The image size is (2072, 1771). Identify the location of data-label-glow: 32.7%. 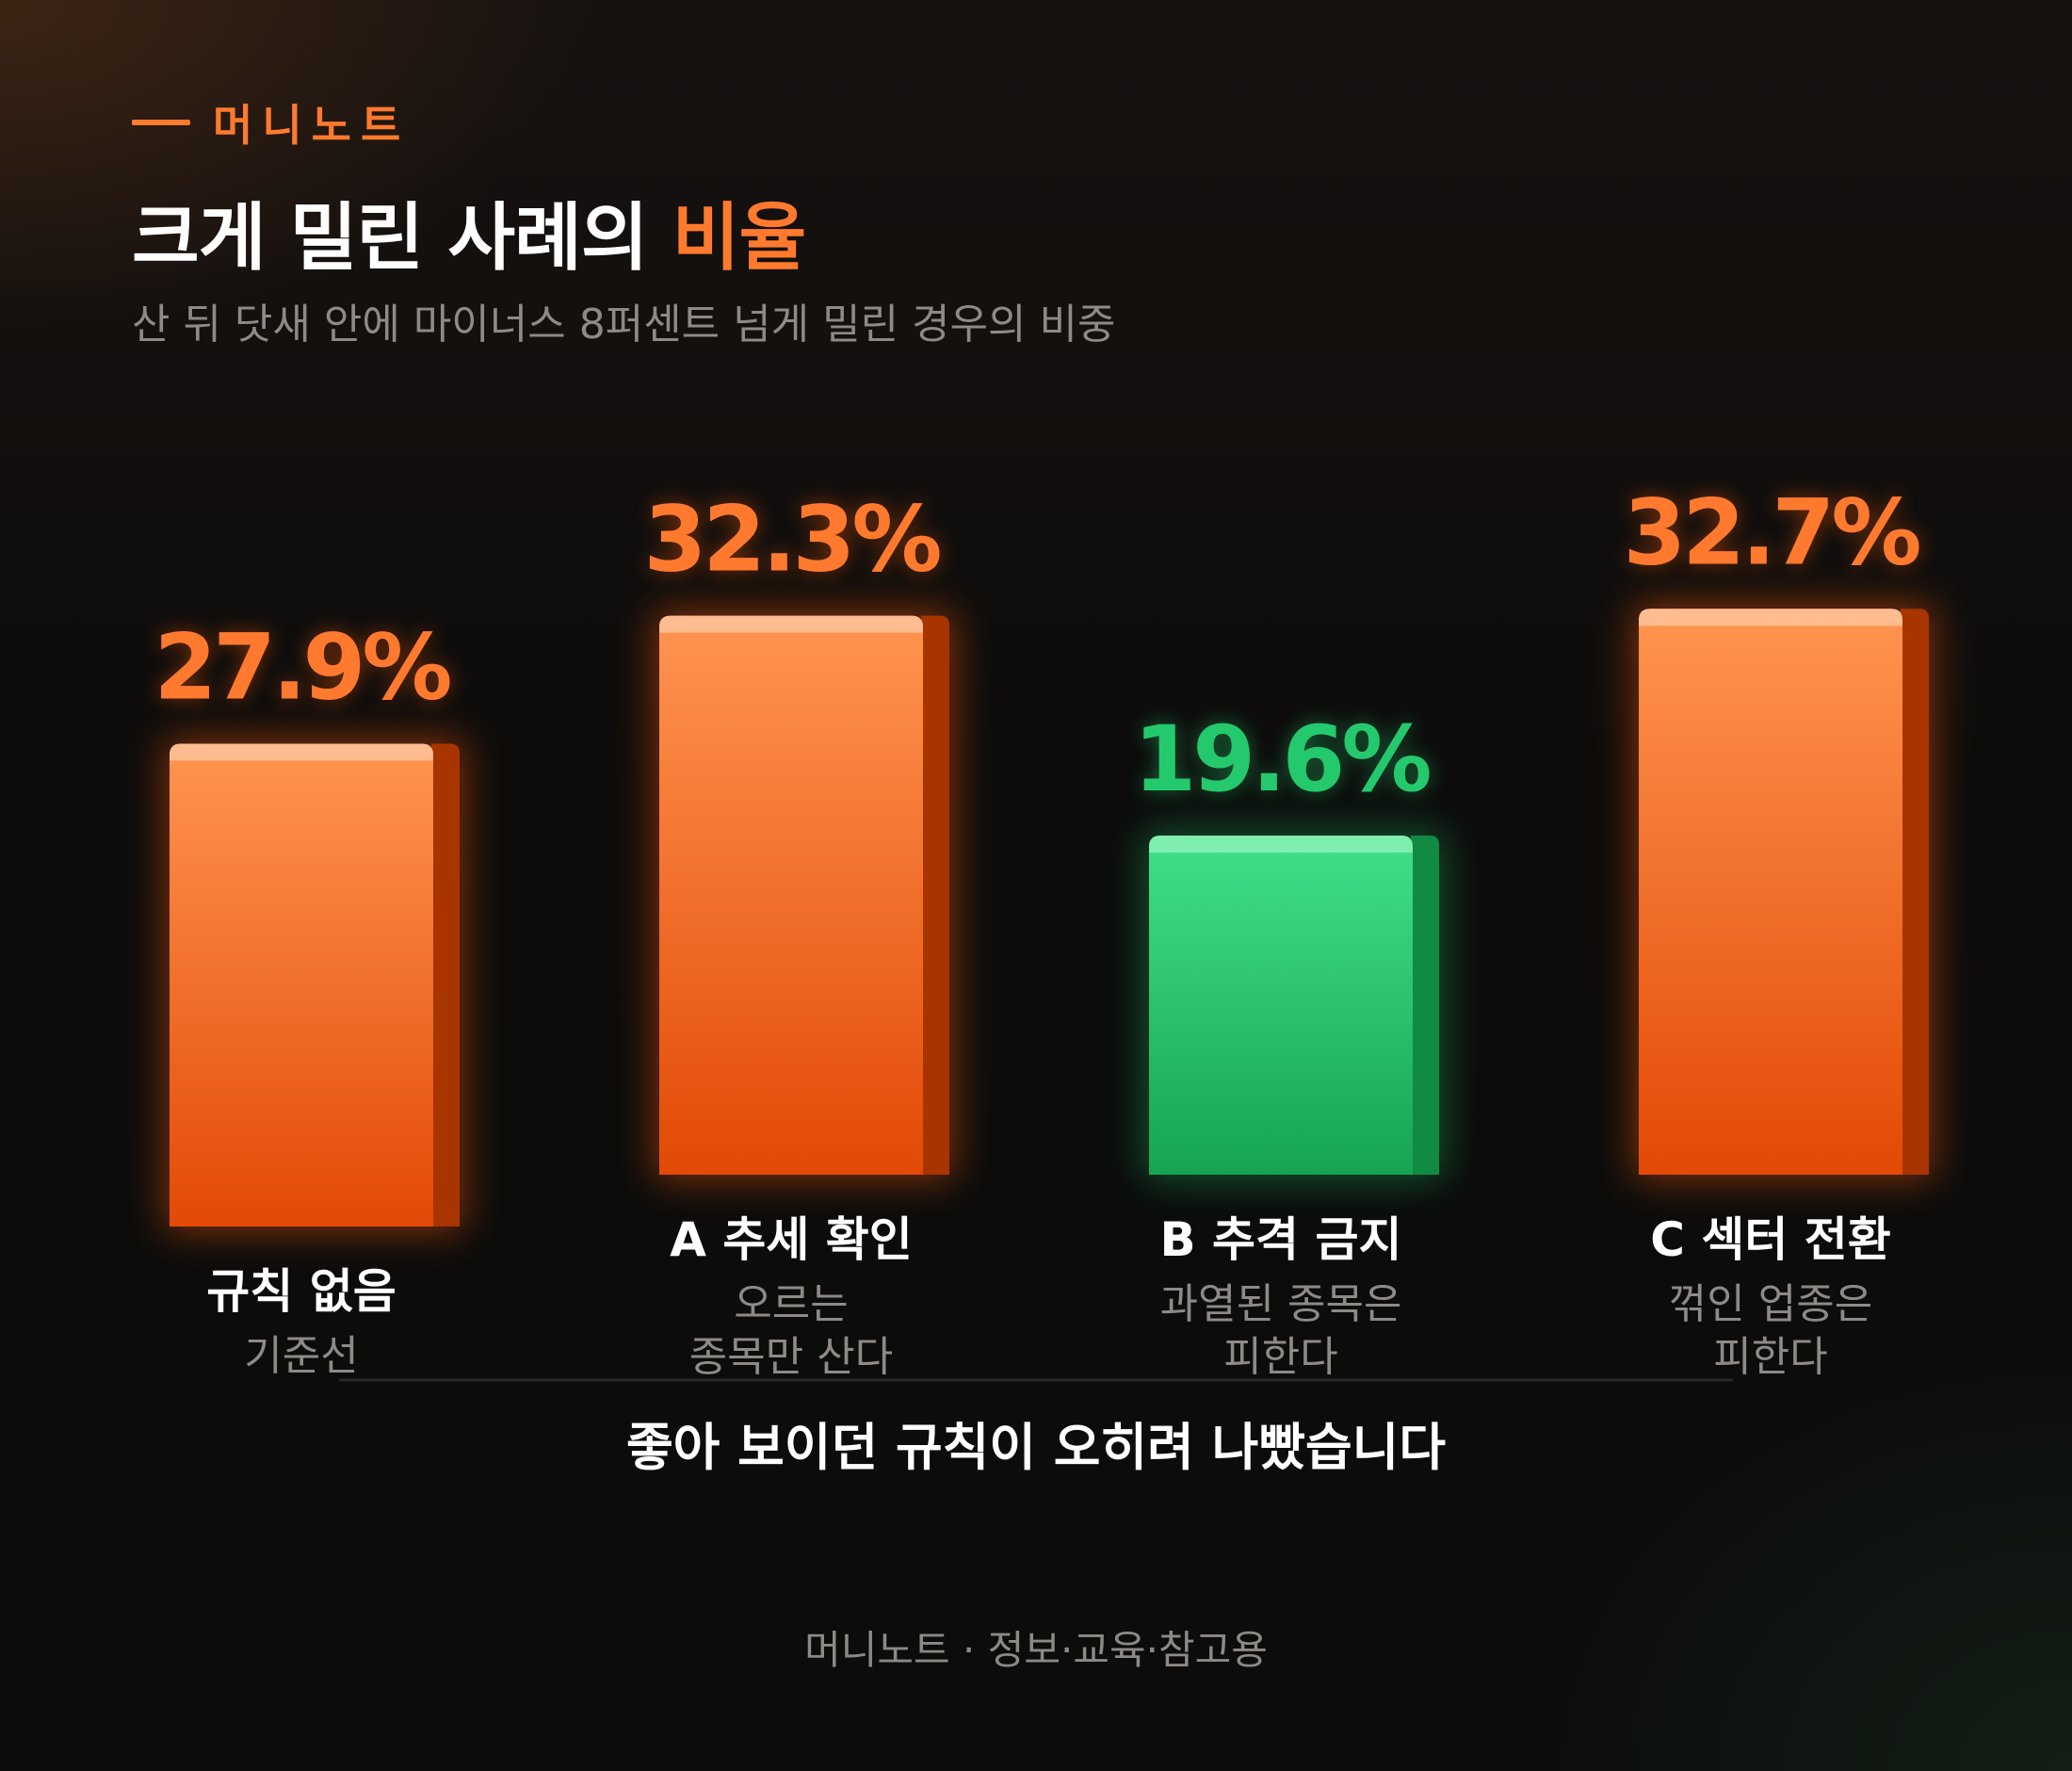
(1771, 532).